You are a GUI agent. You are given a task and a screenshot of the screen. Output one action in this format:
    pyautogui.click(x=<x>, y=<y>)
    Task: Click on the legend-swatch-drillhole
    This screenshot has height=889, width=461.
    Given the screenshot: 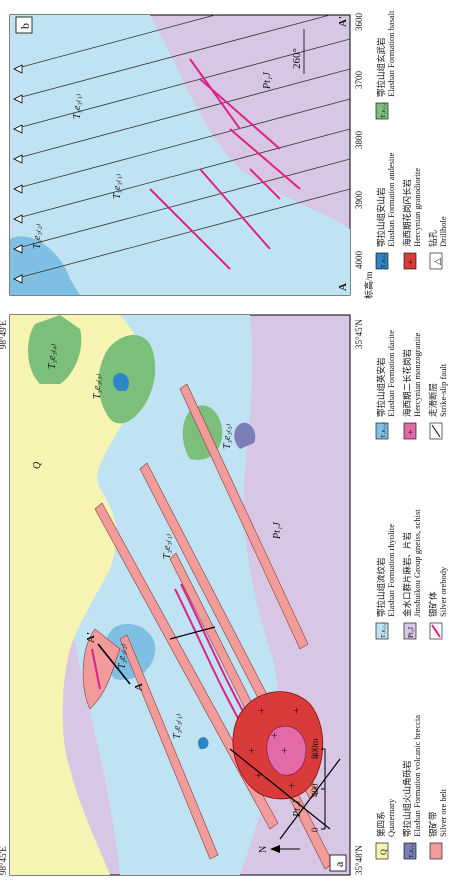 What is the action you would take?
    pyautogui.click(x=436, y=261)
    